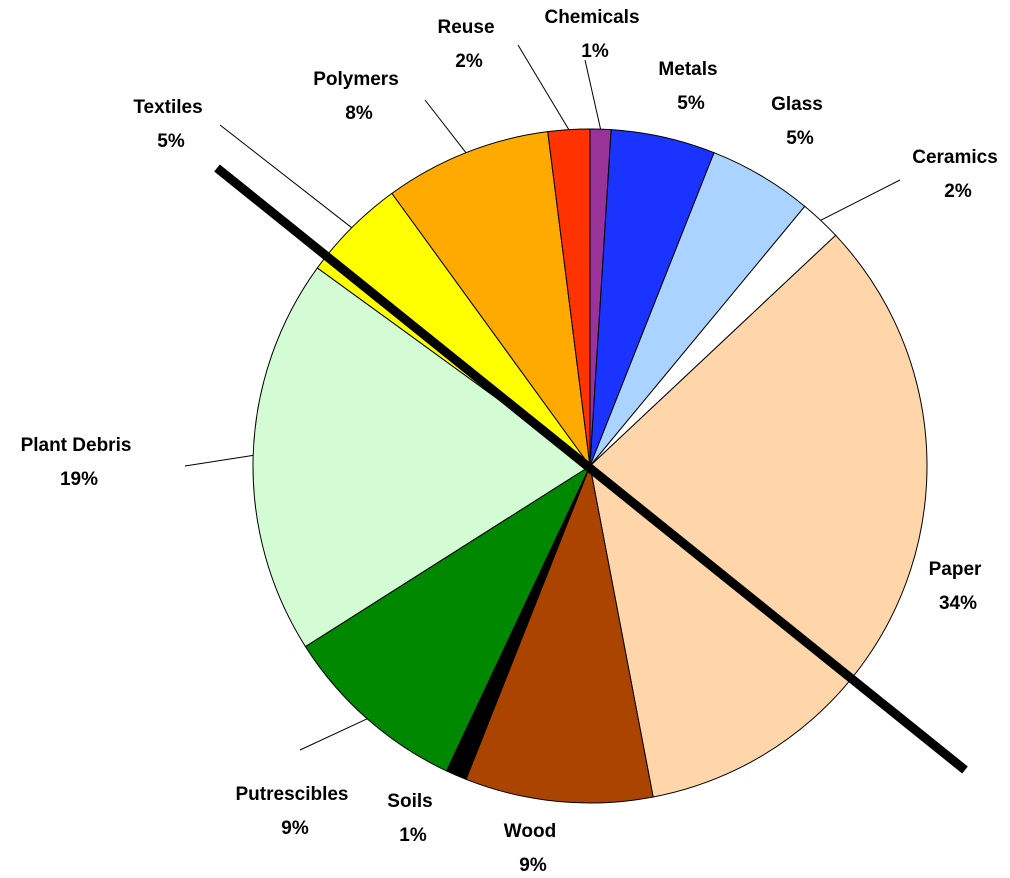  Describe the element at coordinates (409, 801) in the screenshot. I see `slice-label: Soils` at that location.